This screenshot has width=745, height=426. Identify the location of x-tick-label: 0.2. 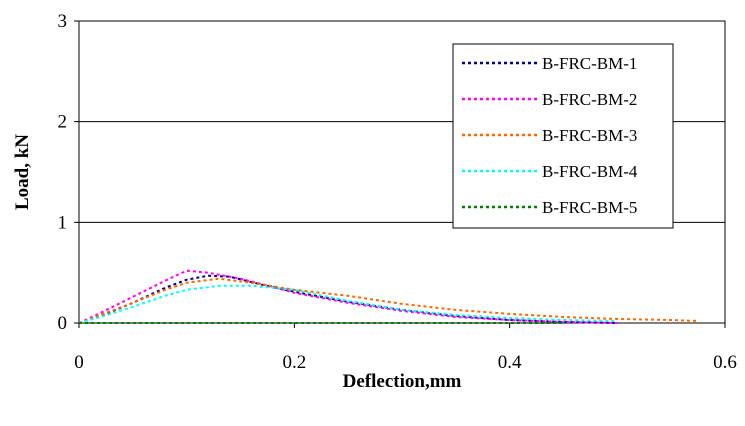
(294, 362).